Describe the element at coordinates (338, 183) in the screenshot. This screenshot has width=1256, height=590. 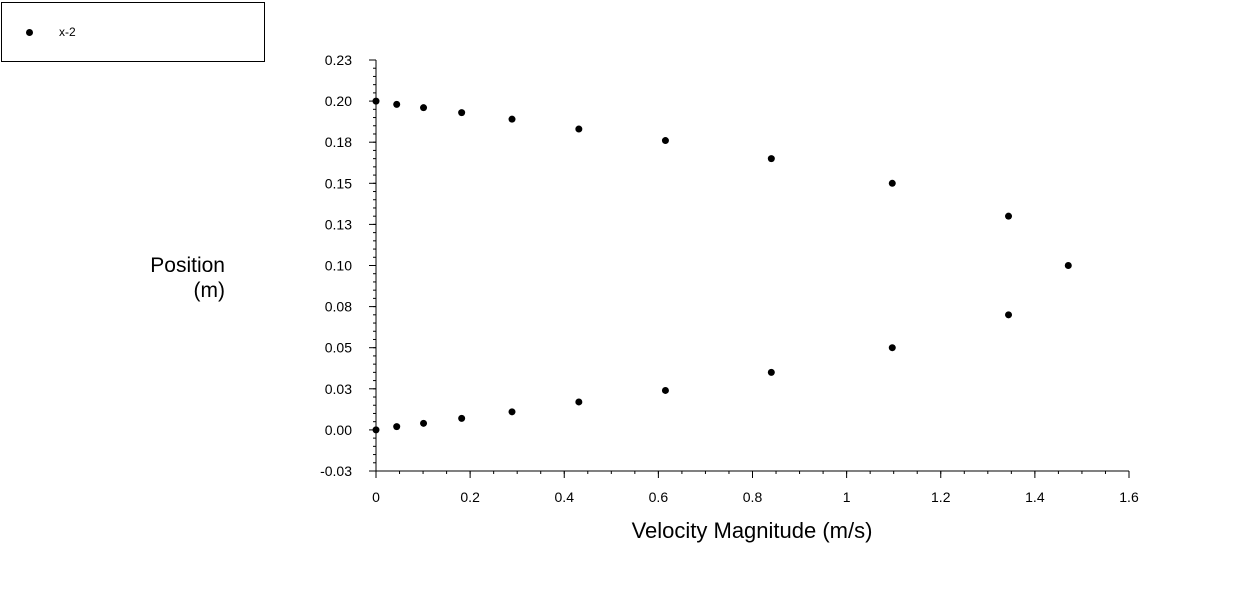
I see `y-tick-label: 0.15` at that location.